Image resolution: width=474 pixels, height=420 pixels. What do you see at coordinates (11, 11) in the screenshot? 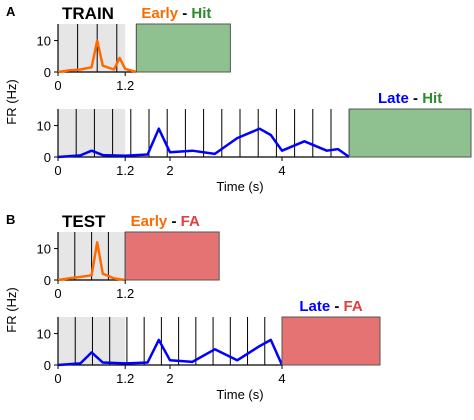
I see `panel-letter-A: A` at bounding box center [11, 11].